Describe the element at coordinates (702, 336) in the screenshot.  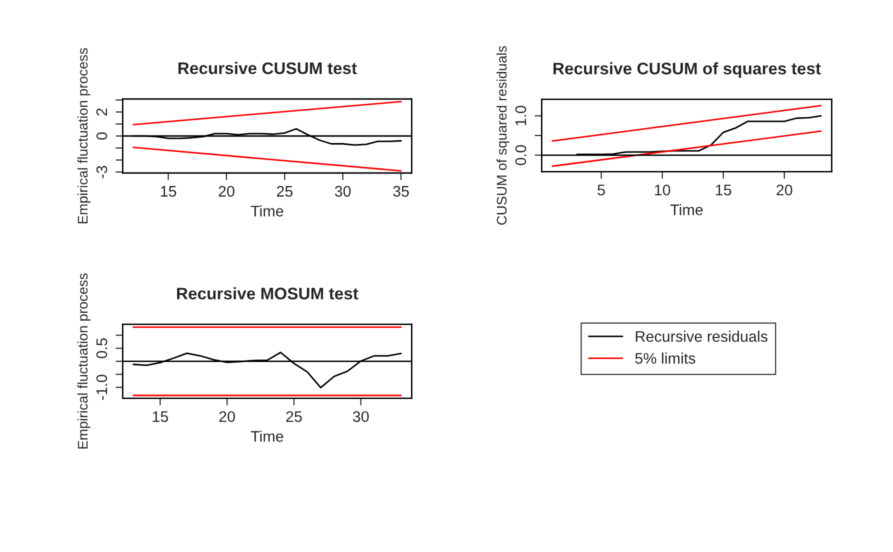
I see `legend-label: Recursive residuals` at that location.